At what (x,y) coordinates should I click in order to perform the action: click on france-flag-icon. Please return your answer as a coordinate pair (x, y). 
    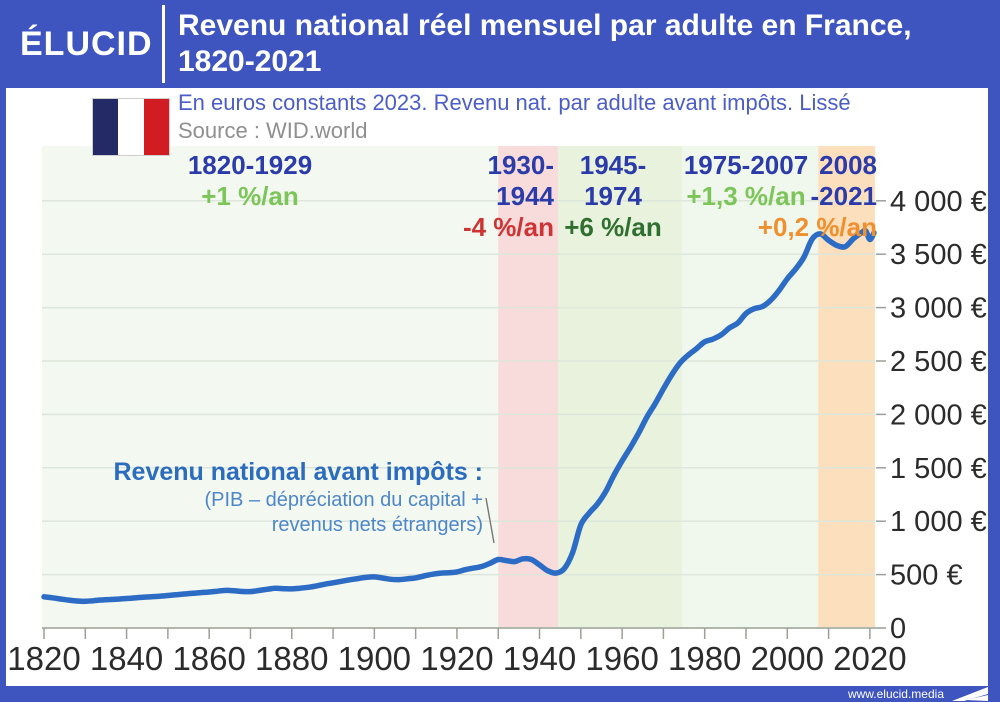
    Looking at the image, I should click on (131, 127).